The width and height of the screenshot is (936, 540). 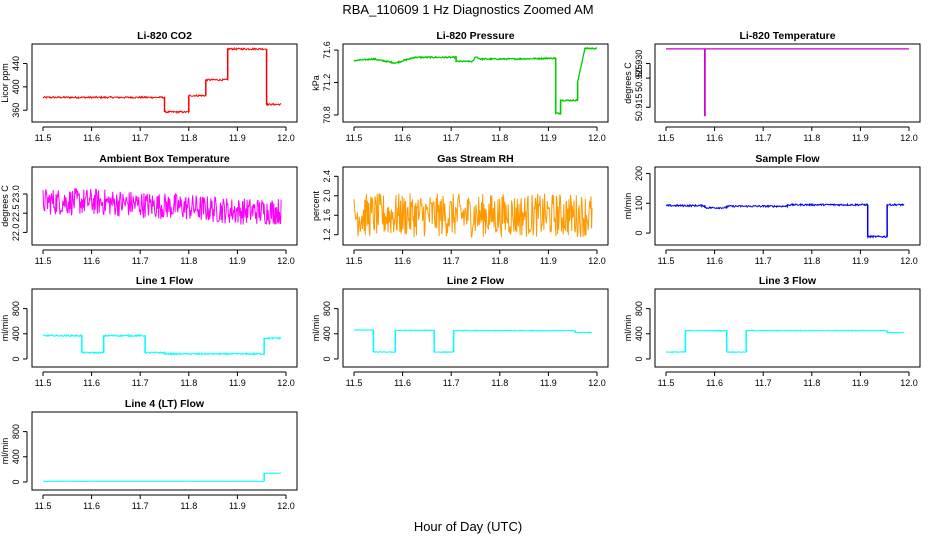 What do you see at coordinates (327, 115) in the screenshot?
I see `y-tick-label: 70.8` at bounding box center [327, 115].